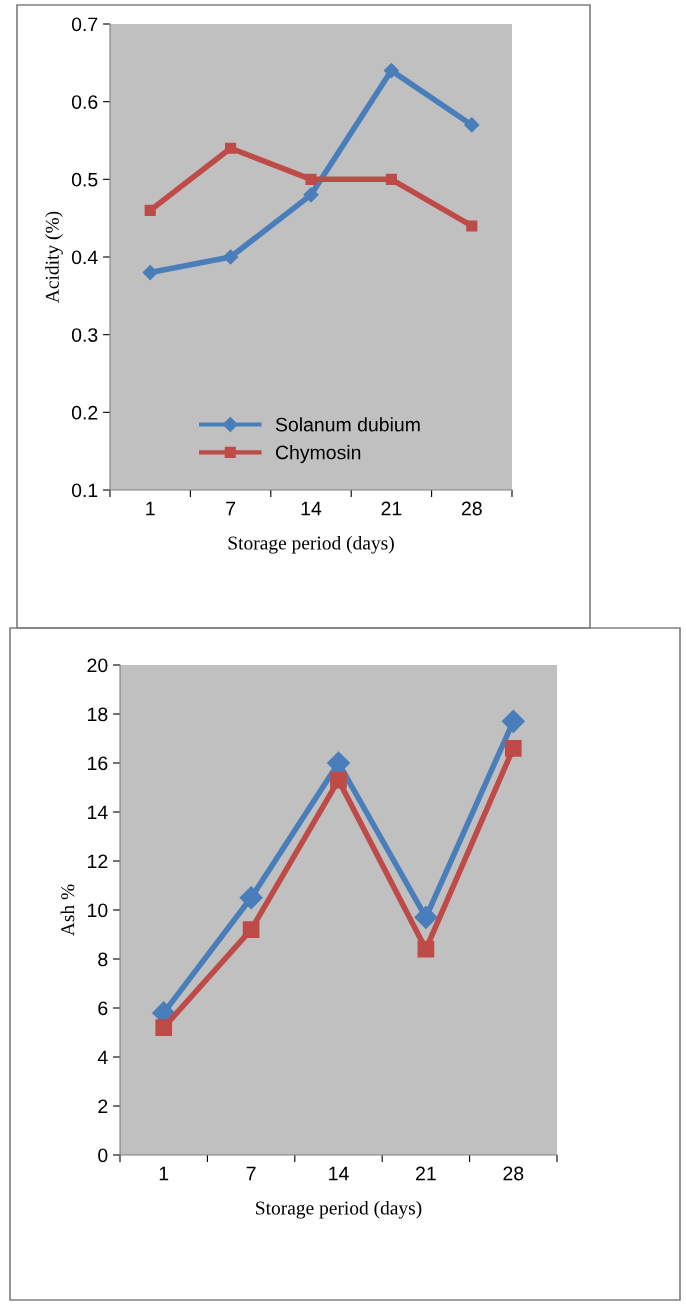 The width and height of the screenshot is (686, 1308). What do you see at coordinates (84, 24) in the screenshot?
I see `y-tick-label: 0.7` at bounding box center [84, 24].